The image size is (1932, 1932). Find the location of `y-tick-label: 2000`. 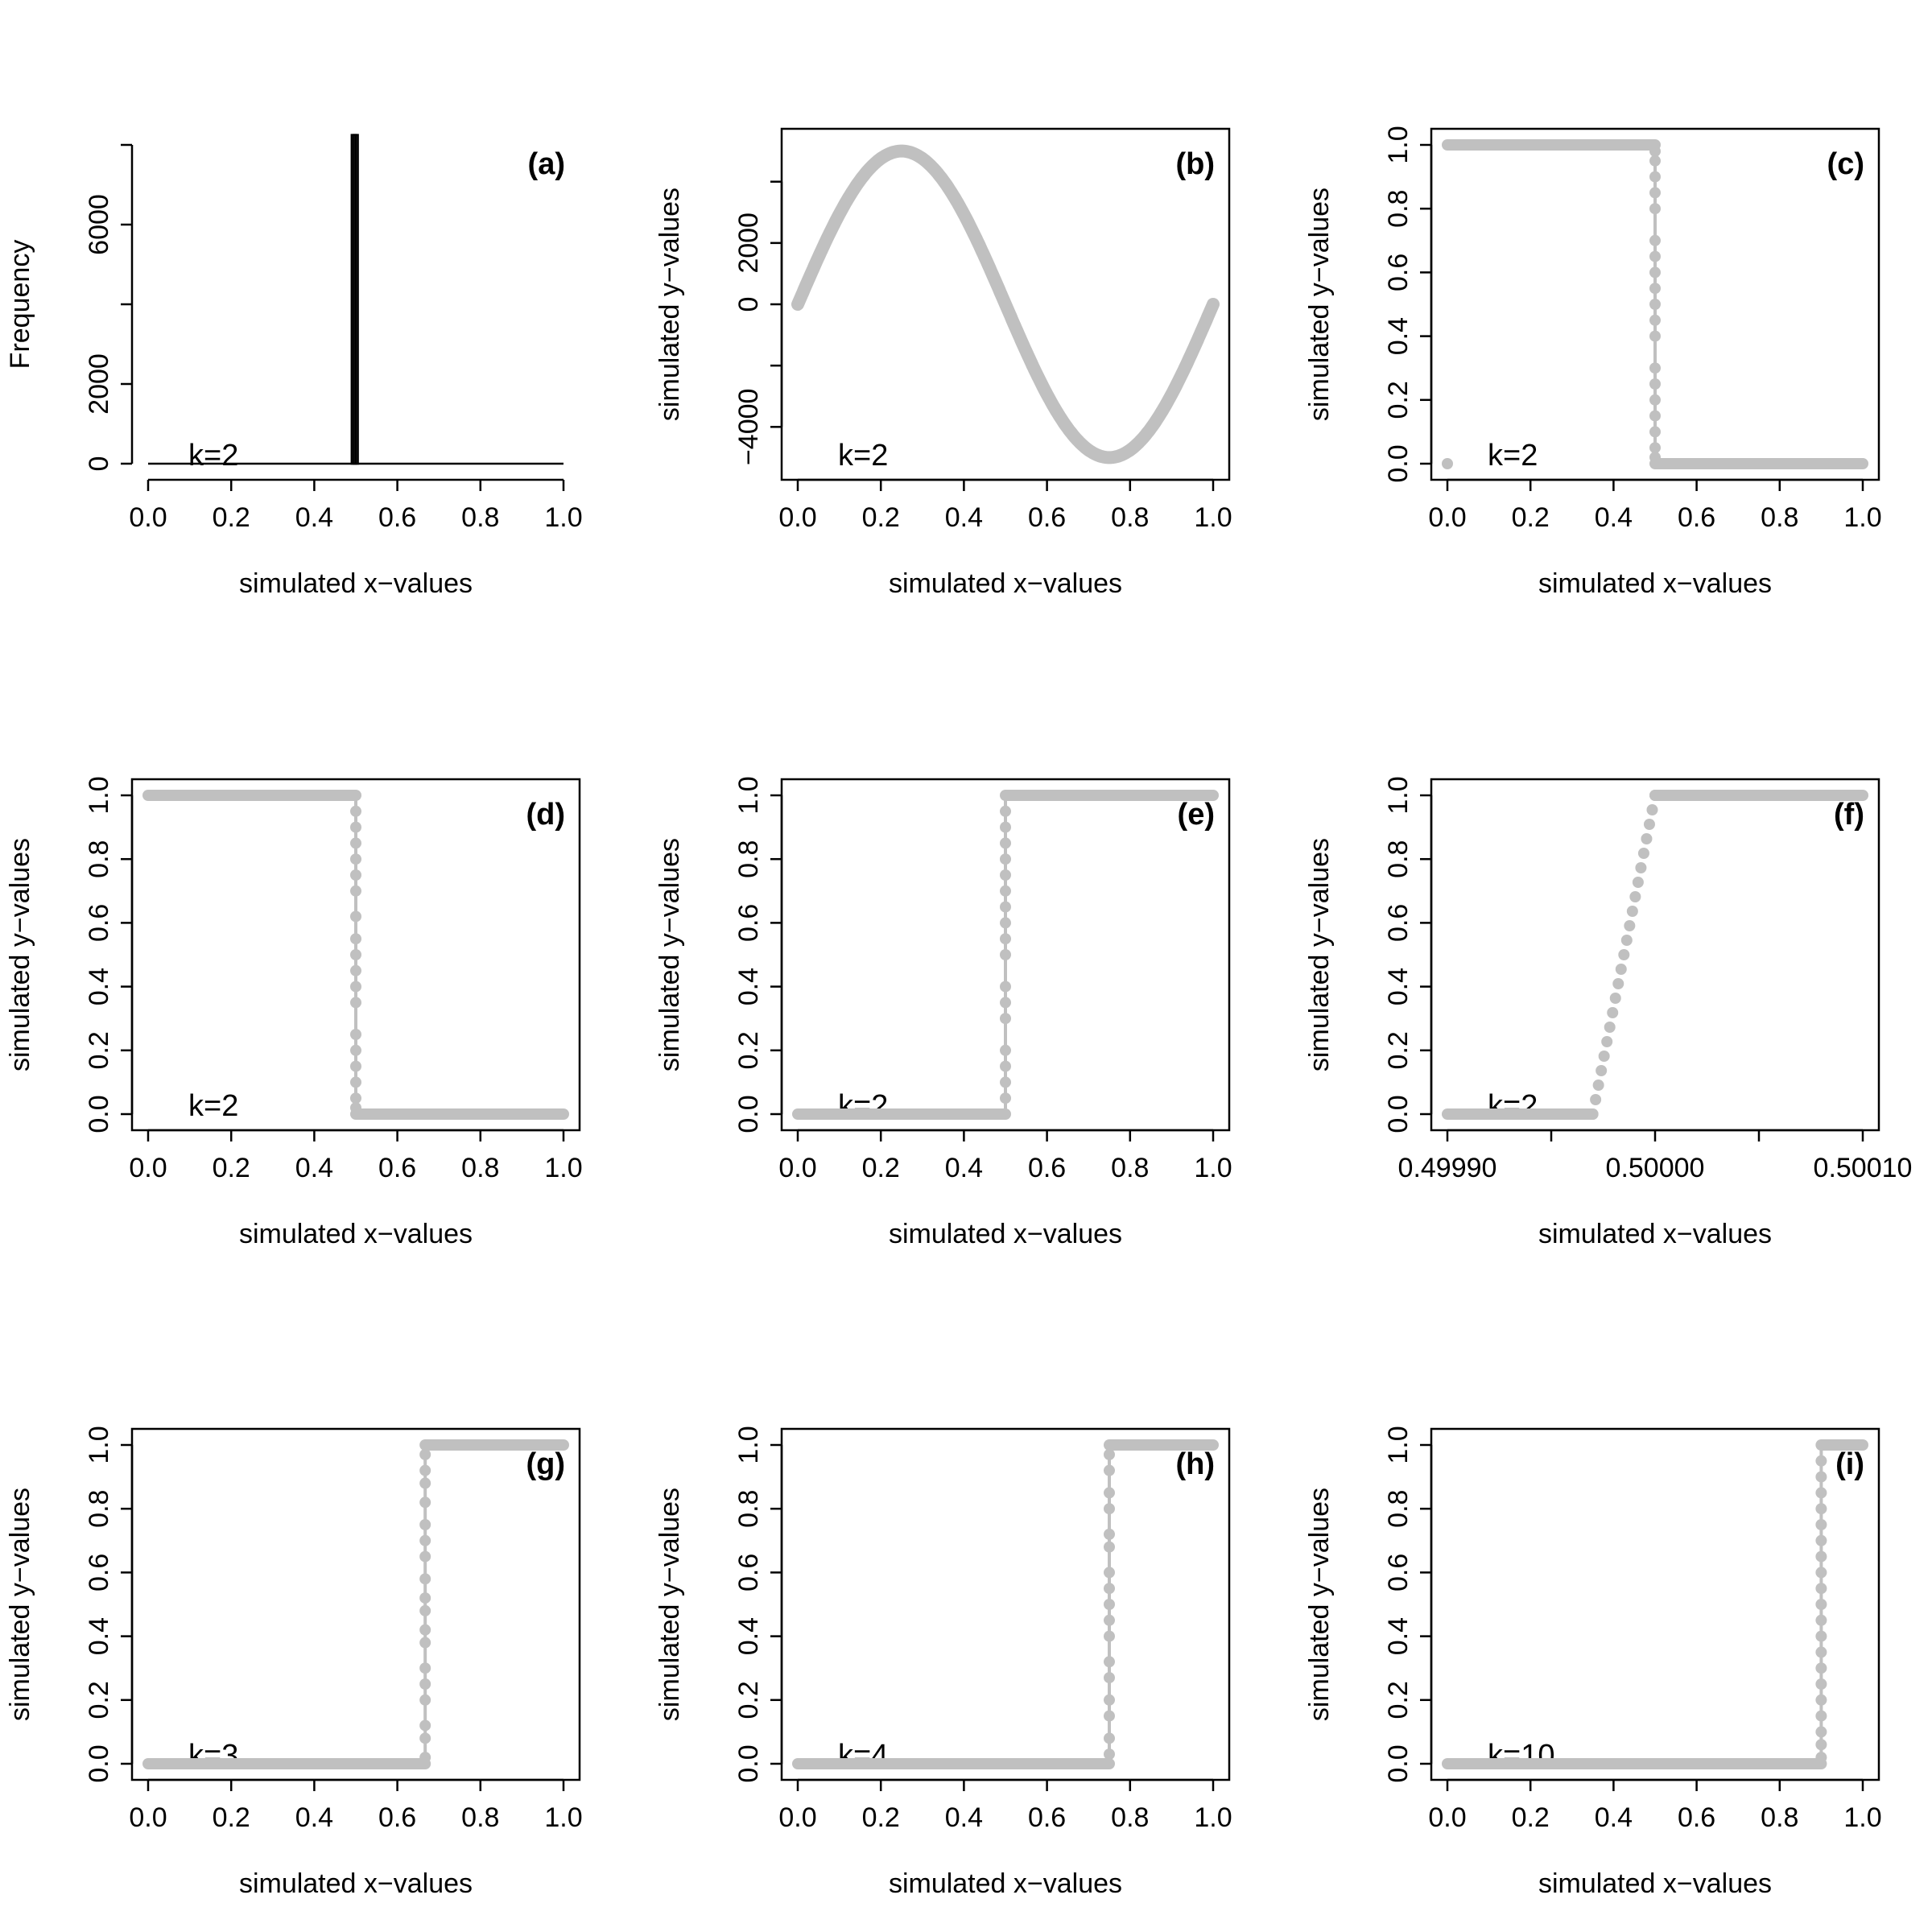

y-tick-label: 2000 is located at coordinates (99, 384).